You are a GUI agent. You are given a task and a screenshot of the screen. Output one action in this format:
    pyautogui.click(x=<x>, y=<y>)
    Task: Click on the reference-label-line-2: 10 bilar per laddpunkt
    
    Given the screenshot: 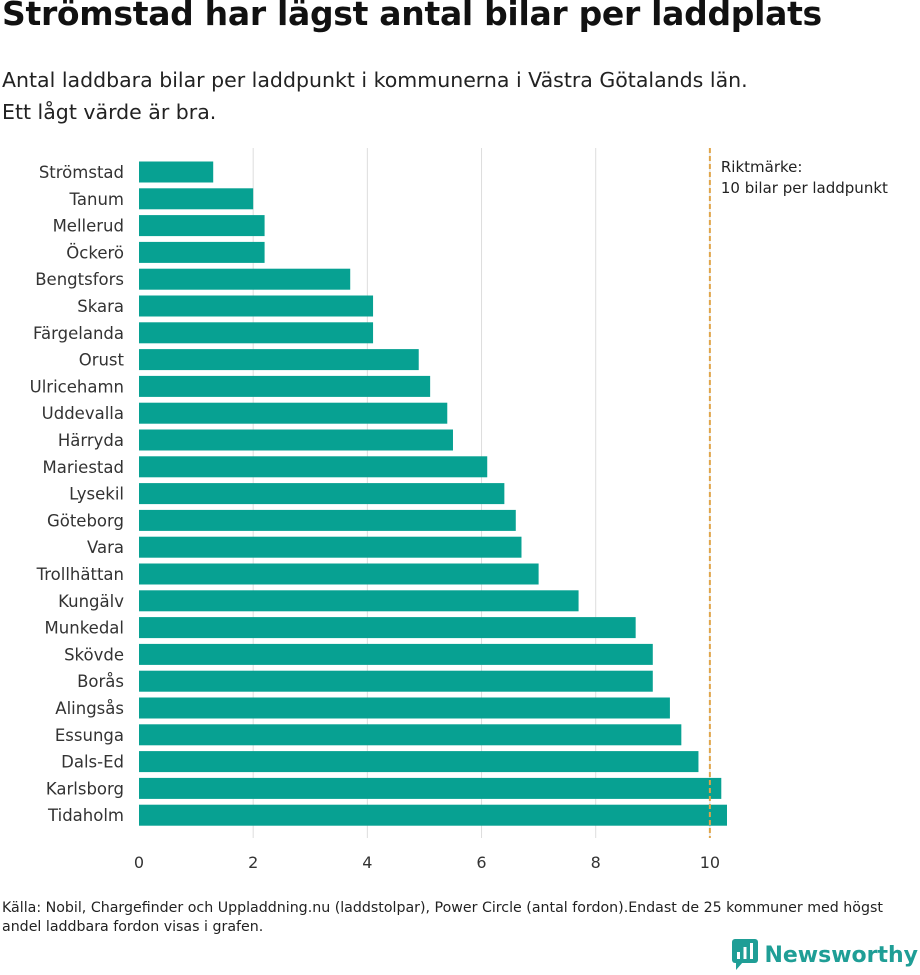 What is the action you would take?
    pyautogui.click(x=804, y=188)
    